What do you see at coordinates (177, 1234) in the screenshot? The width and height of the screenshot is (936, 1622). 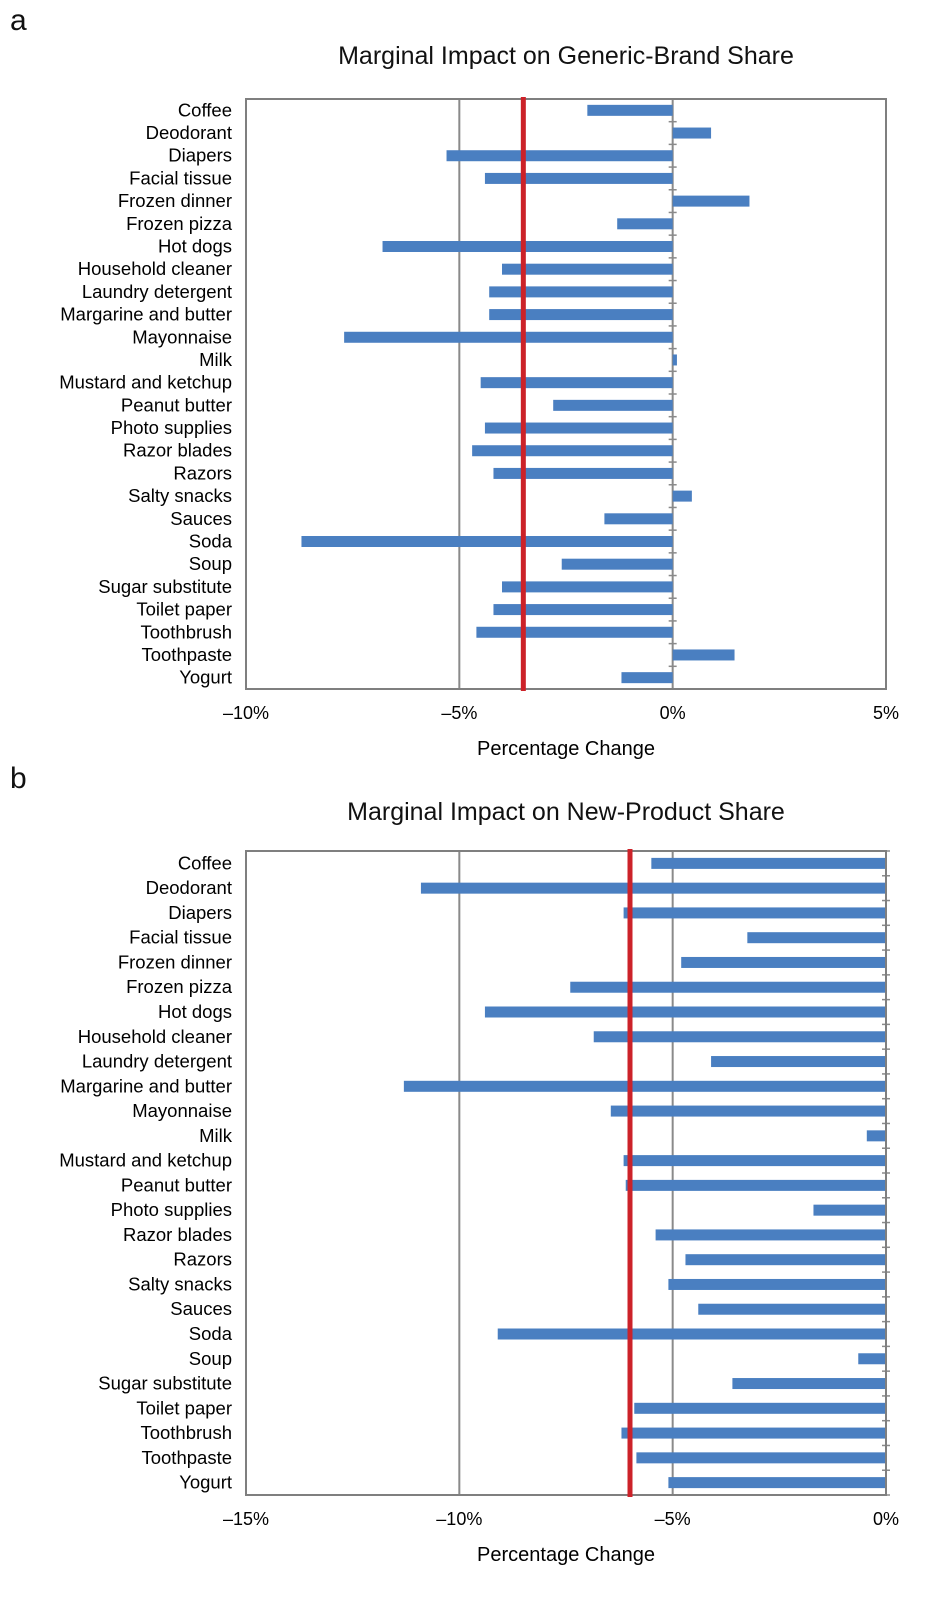 I see `category-label: Razor blades` at bounding box center [177, 1234].